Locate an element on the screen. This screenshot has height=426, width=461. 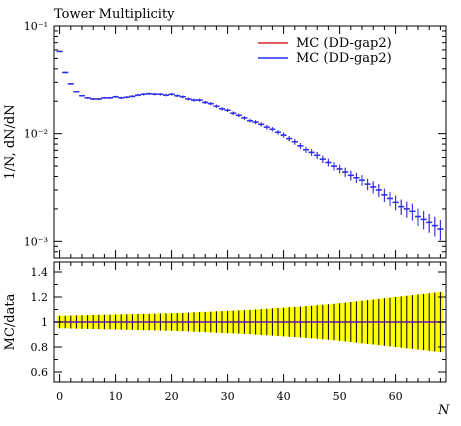
x-axis-label: N is located at coordinates (443, 410).